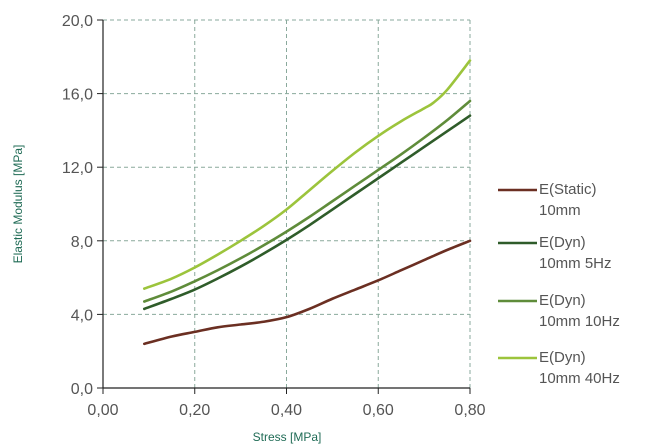 This screenshot has width=646, height=444. Describe the element at coordinates (77, 95) in the screenshot. I see `y-tick-label: 16,0` at that location.